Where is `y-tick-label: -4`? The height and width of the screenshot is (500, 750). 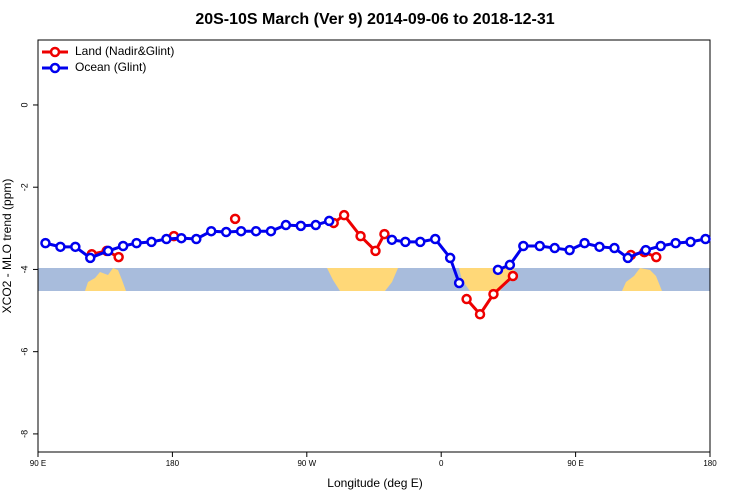
y-tick-label: -4 is located at coordinates (24, 269).